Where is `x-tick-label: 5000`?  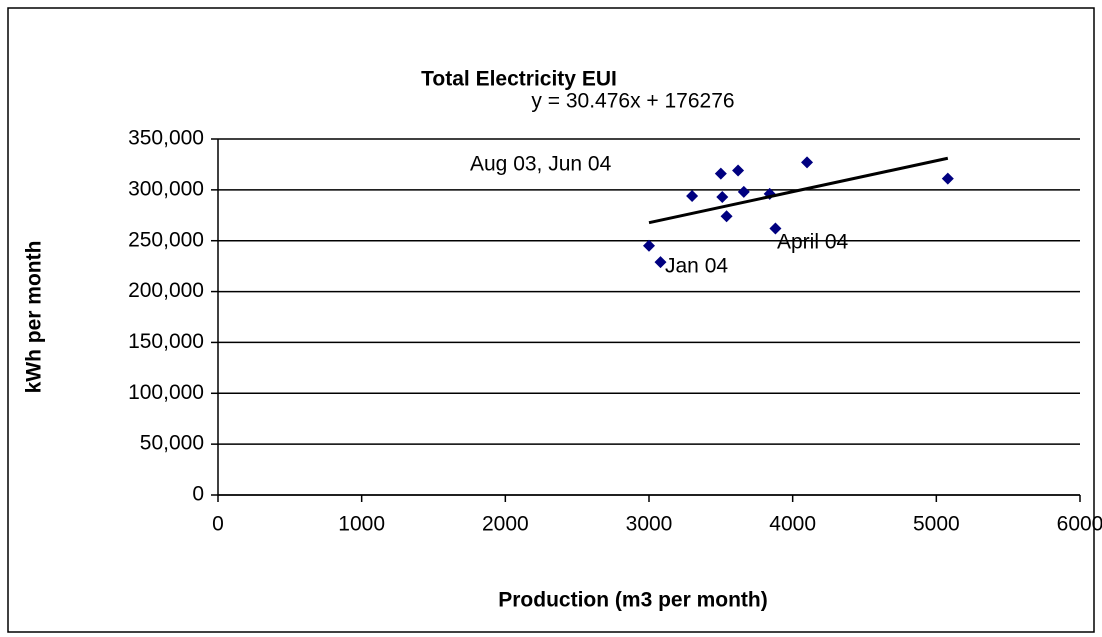
x-tick-label: 5000 is located at coordinates (936, 524).